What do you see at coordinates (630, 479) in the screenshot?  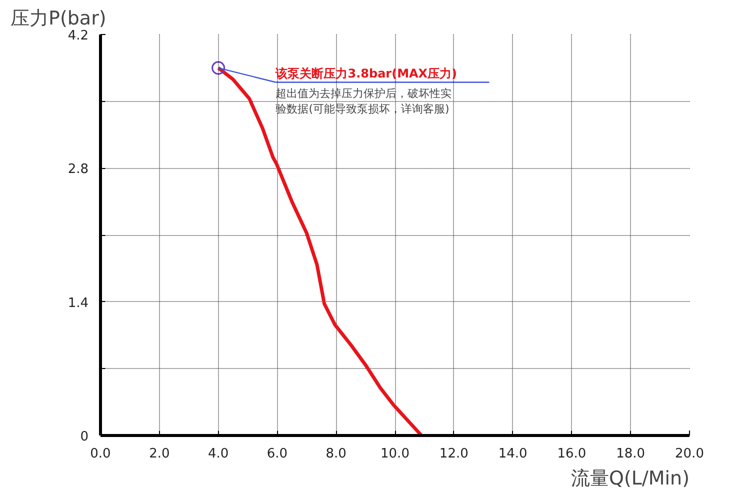 I see `x-axis-title: 流量Q(L/Min)` at bounding box center [630, 479].